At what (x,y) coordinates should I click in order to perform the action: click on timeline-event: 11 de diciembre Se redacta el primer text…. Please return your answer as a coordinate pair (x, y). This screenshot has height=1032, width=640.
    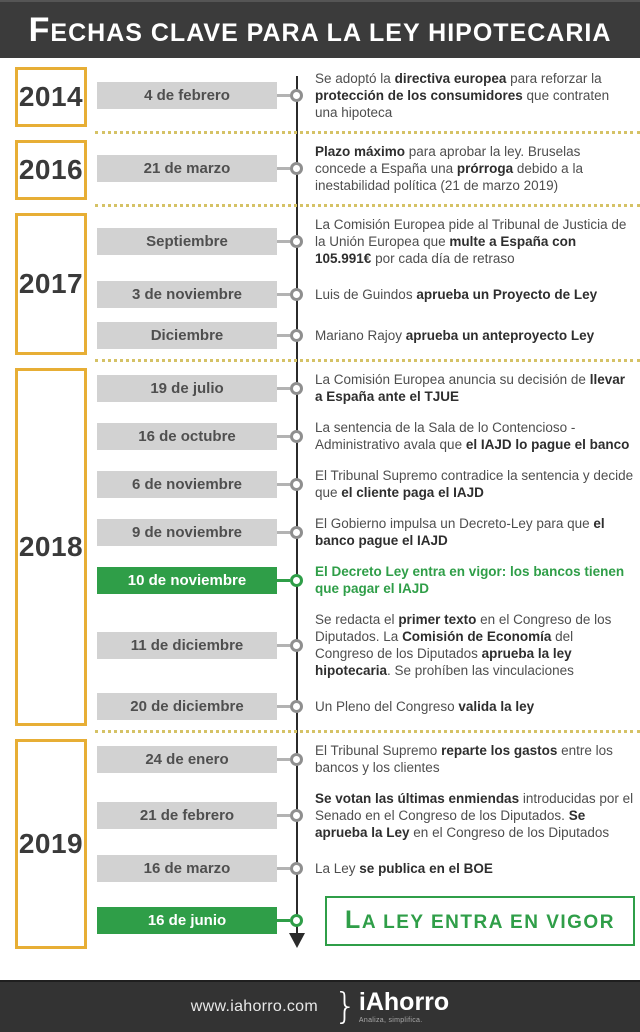
    Looking at the image, I should click on (367, 645).